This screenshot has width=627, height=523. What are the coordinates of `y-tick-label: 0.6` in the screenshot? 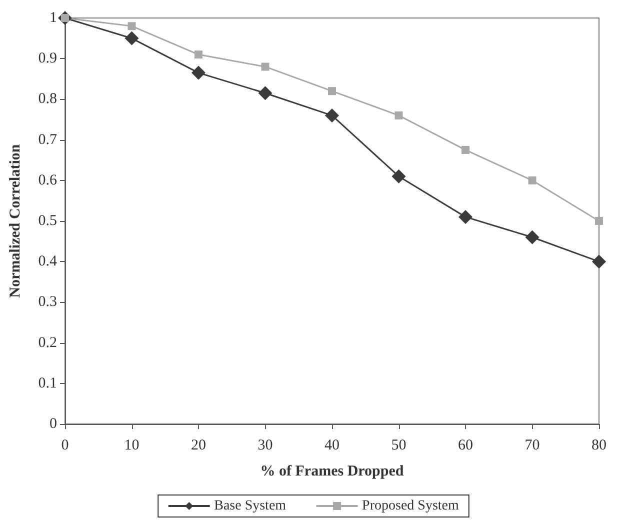 It's located at (48, 180).